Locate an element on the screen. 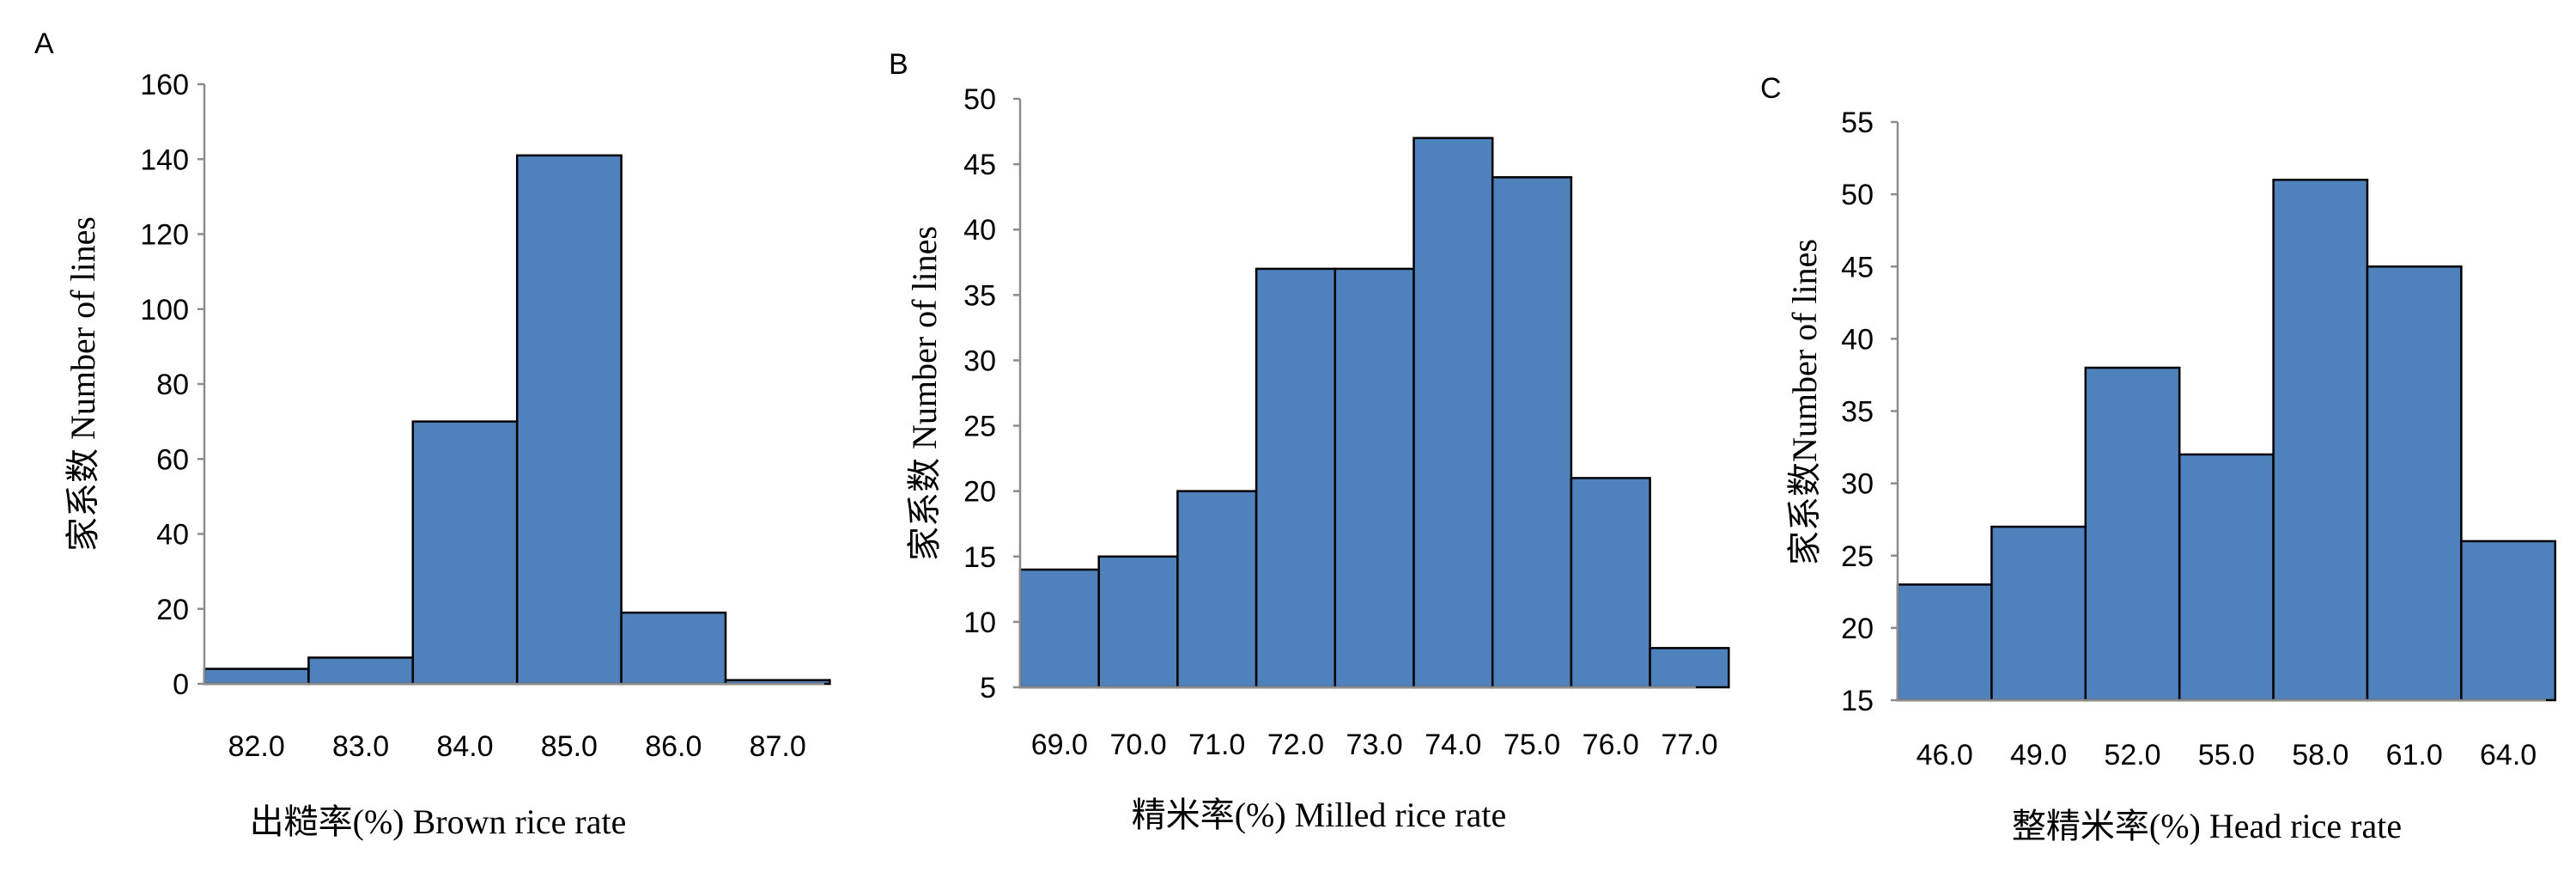 The image size is (2576, 872). x-tick-label: 82.0 is located at coordinates (257, 746).